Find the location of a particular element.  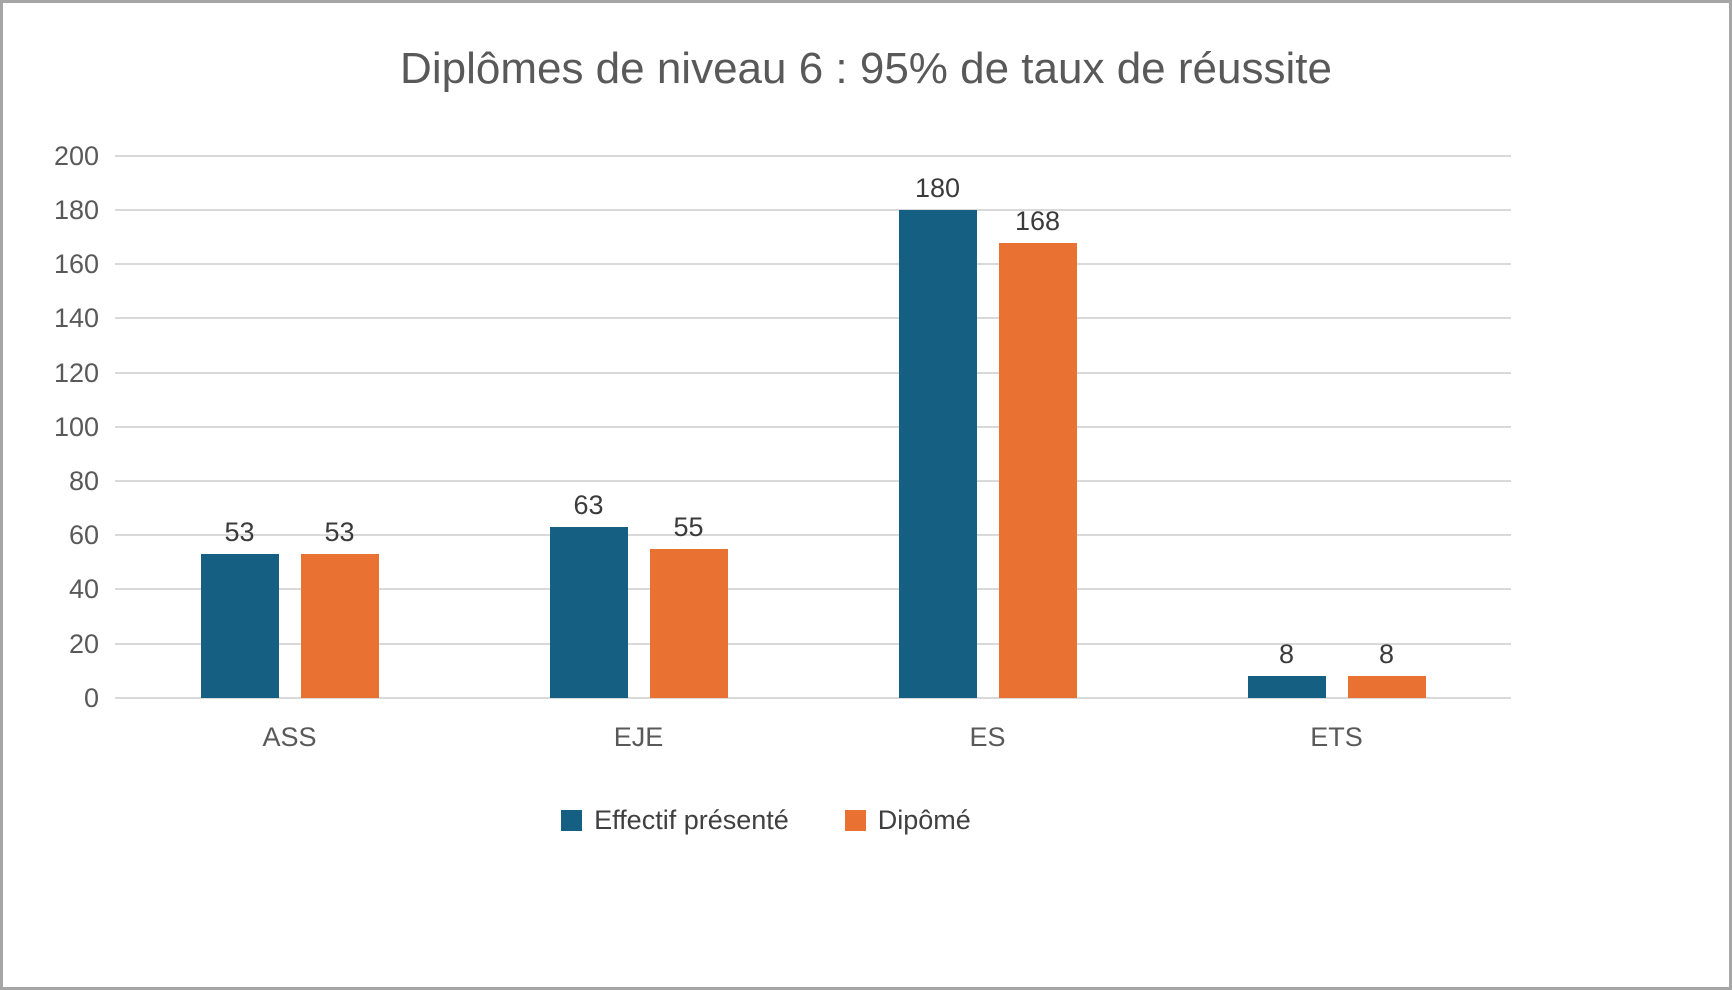

x-axis-label-ass: ASS is located at coordinates (289, 736).